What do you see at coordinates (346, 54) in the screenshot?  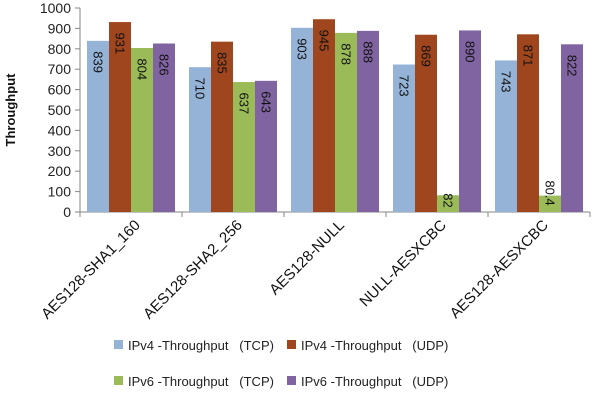 I see `data-label-3-3: 878` at bounding box center [346, 54].